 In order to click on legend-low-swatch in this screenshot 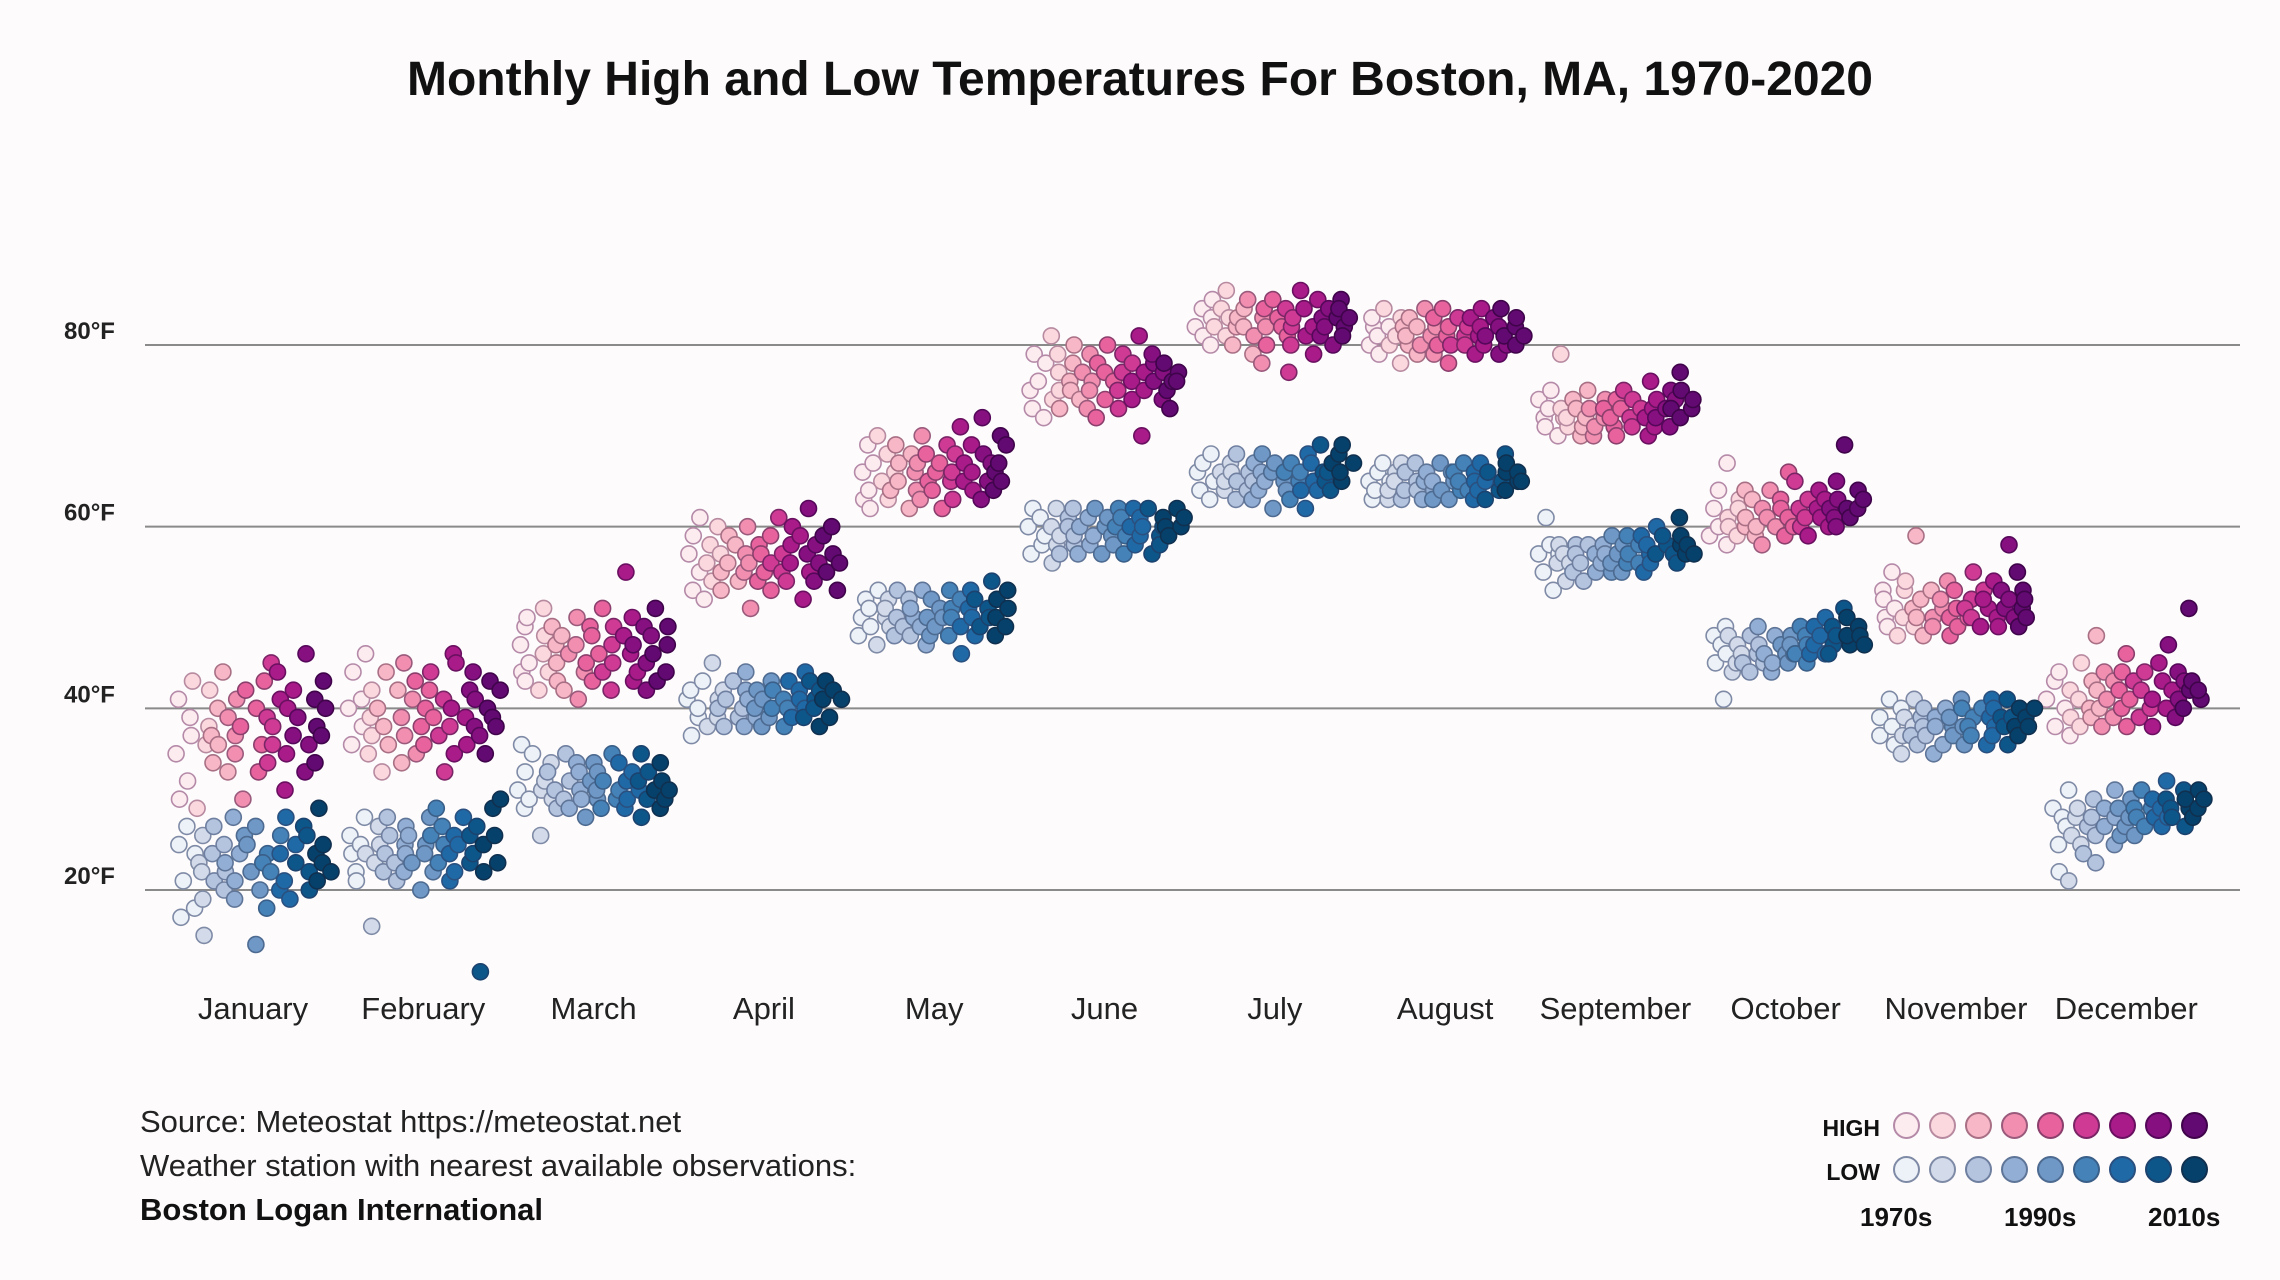, I will do `click(2122, 1169)`.